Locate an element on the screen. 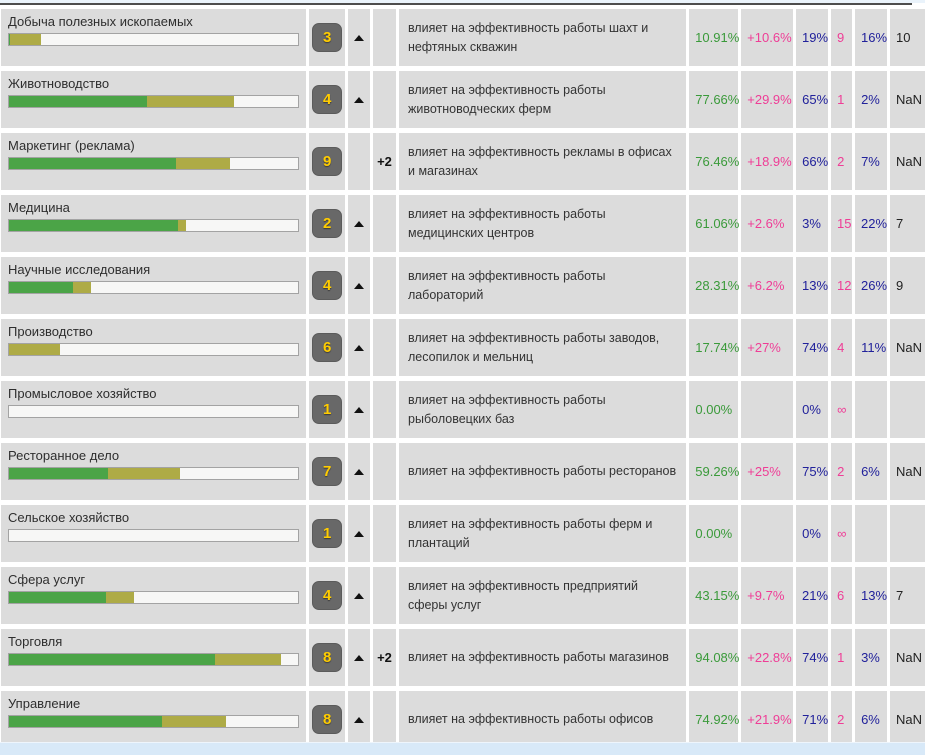 The image size is (925, 755). value-total-percent: 61.06% is located at coordinates (714, 223).